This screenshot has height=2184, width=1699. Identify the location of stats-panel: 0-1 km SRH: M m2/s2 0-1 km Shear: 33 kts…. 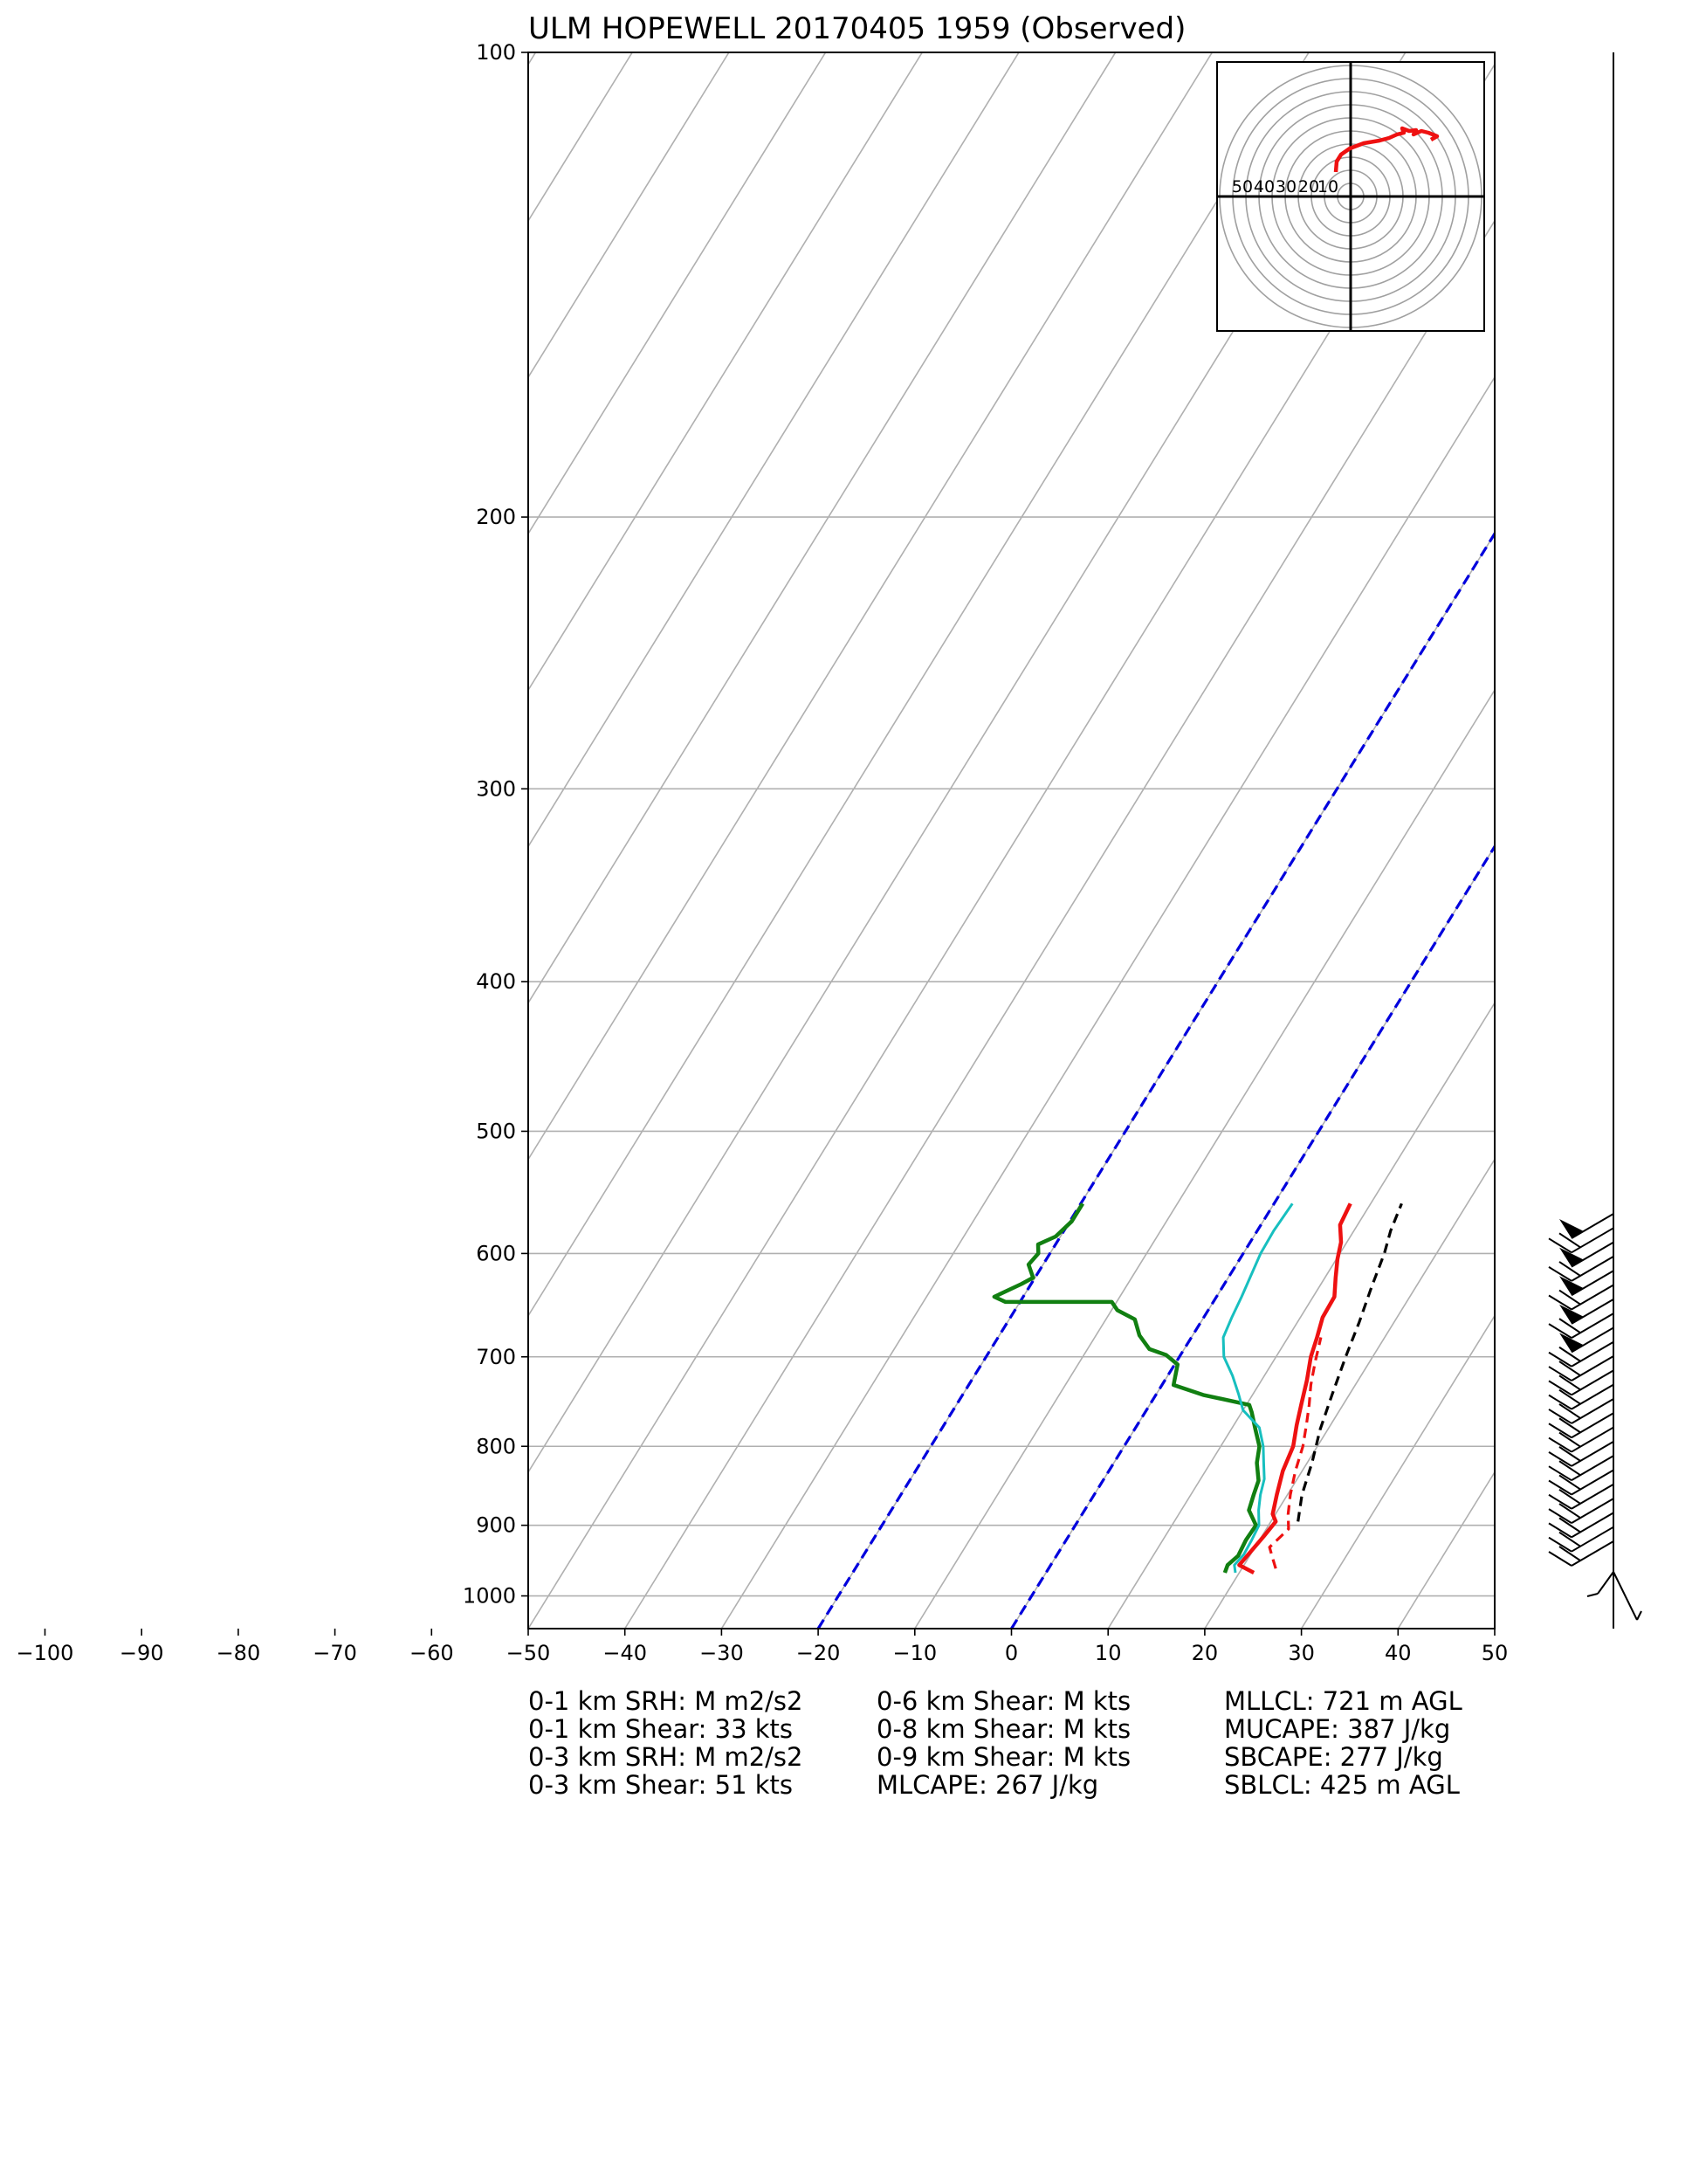
(995, 1743).